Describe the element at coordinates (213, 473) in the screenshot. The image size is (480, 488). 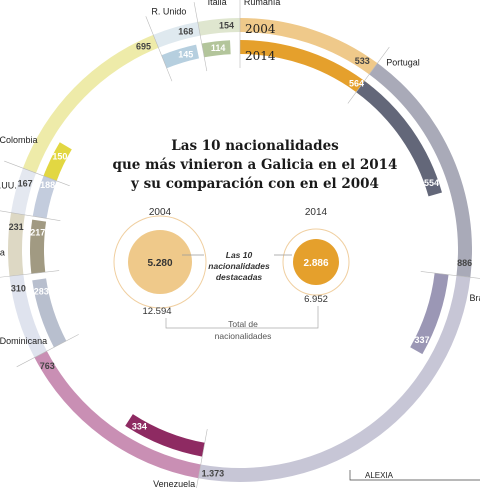
I see `value-2004-brasil: 1.373` at that location.